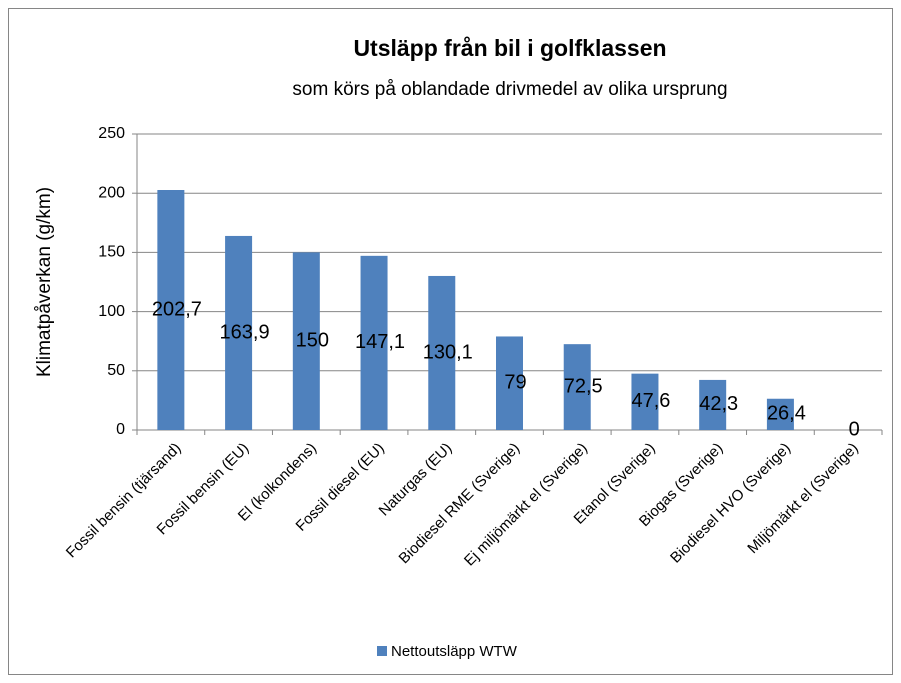  What do you see at coordinates (120, 429) in the screenshot?
I see `y-tick-label: 0` at bounding box center [120, 429].